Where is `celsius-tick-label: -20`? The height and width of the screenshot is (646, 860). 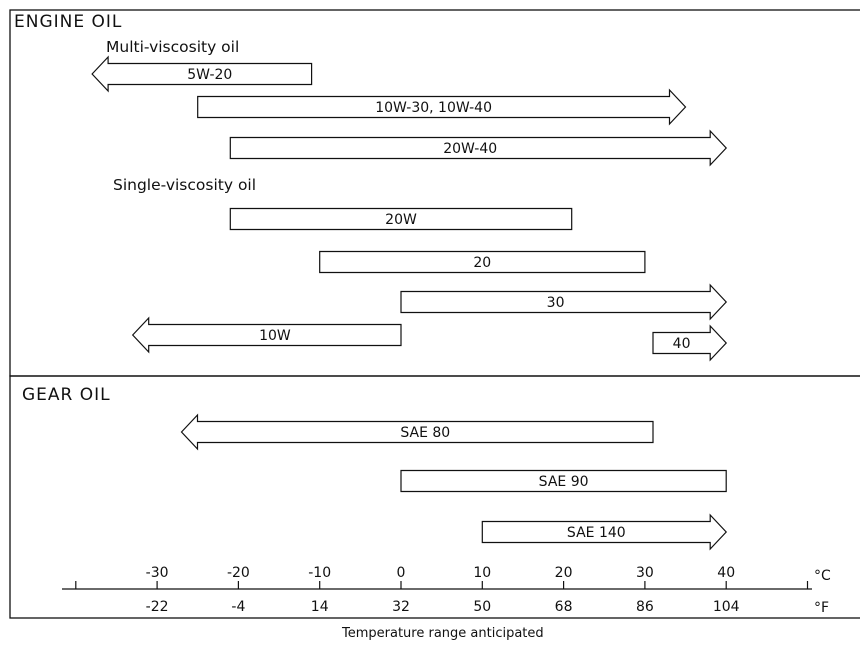
celsius-tick-label: -20 is located at coordinates (238, 573).